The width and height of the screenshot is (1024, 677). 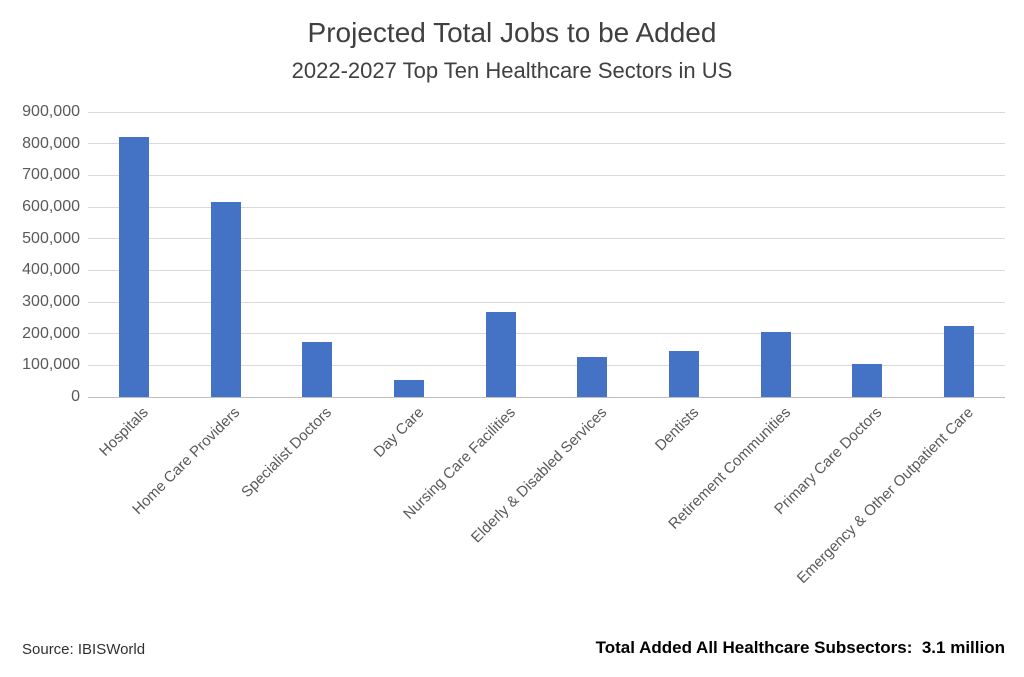 I want to click on x-axis-line, so click(x=546, y=397).